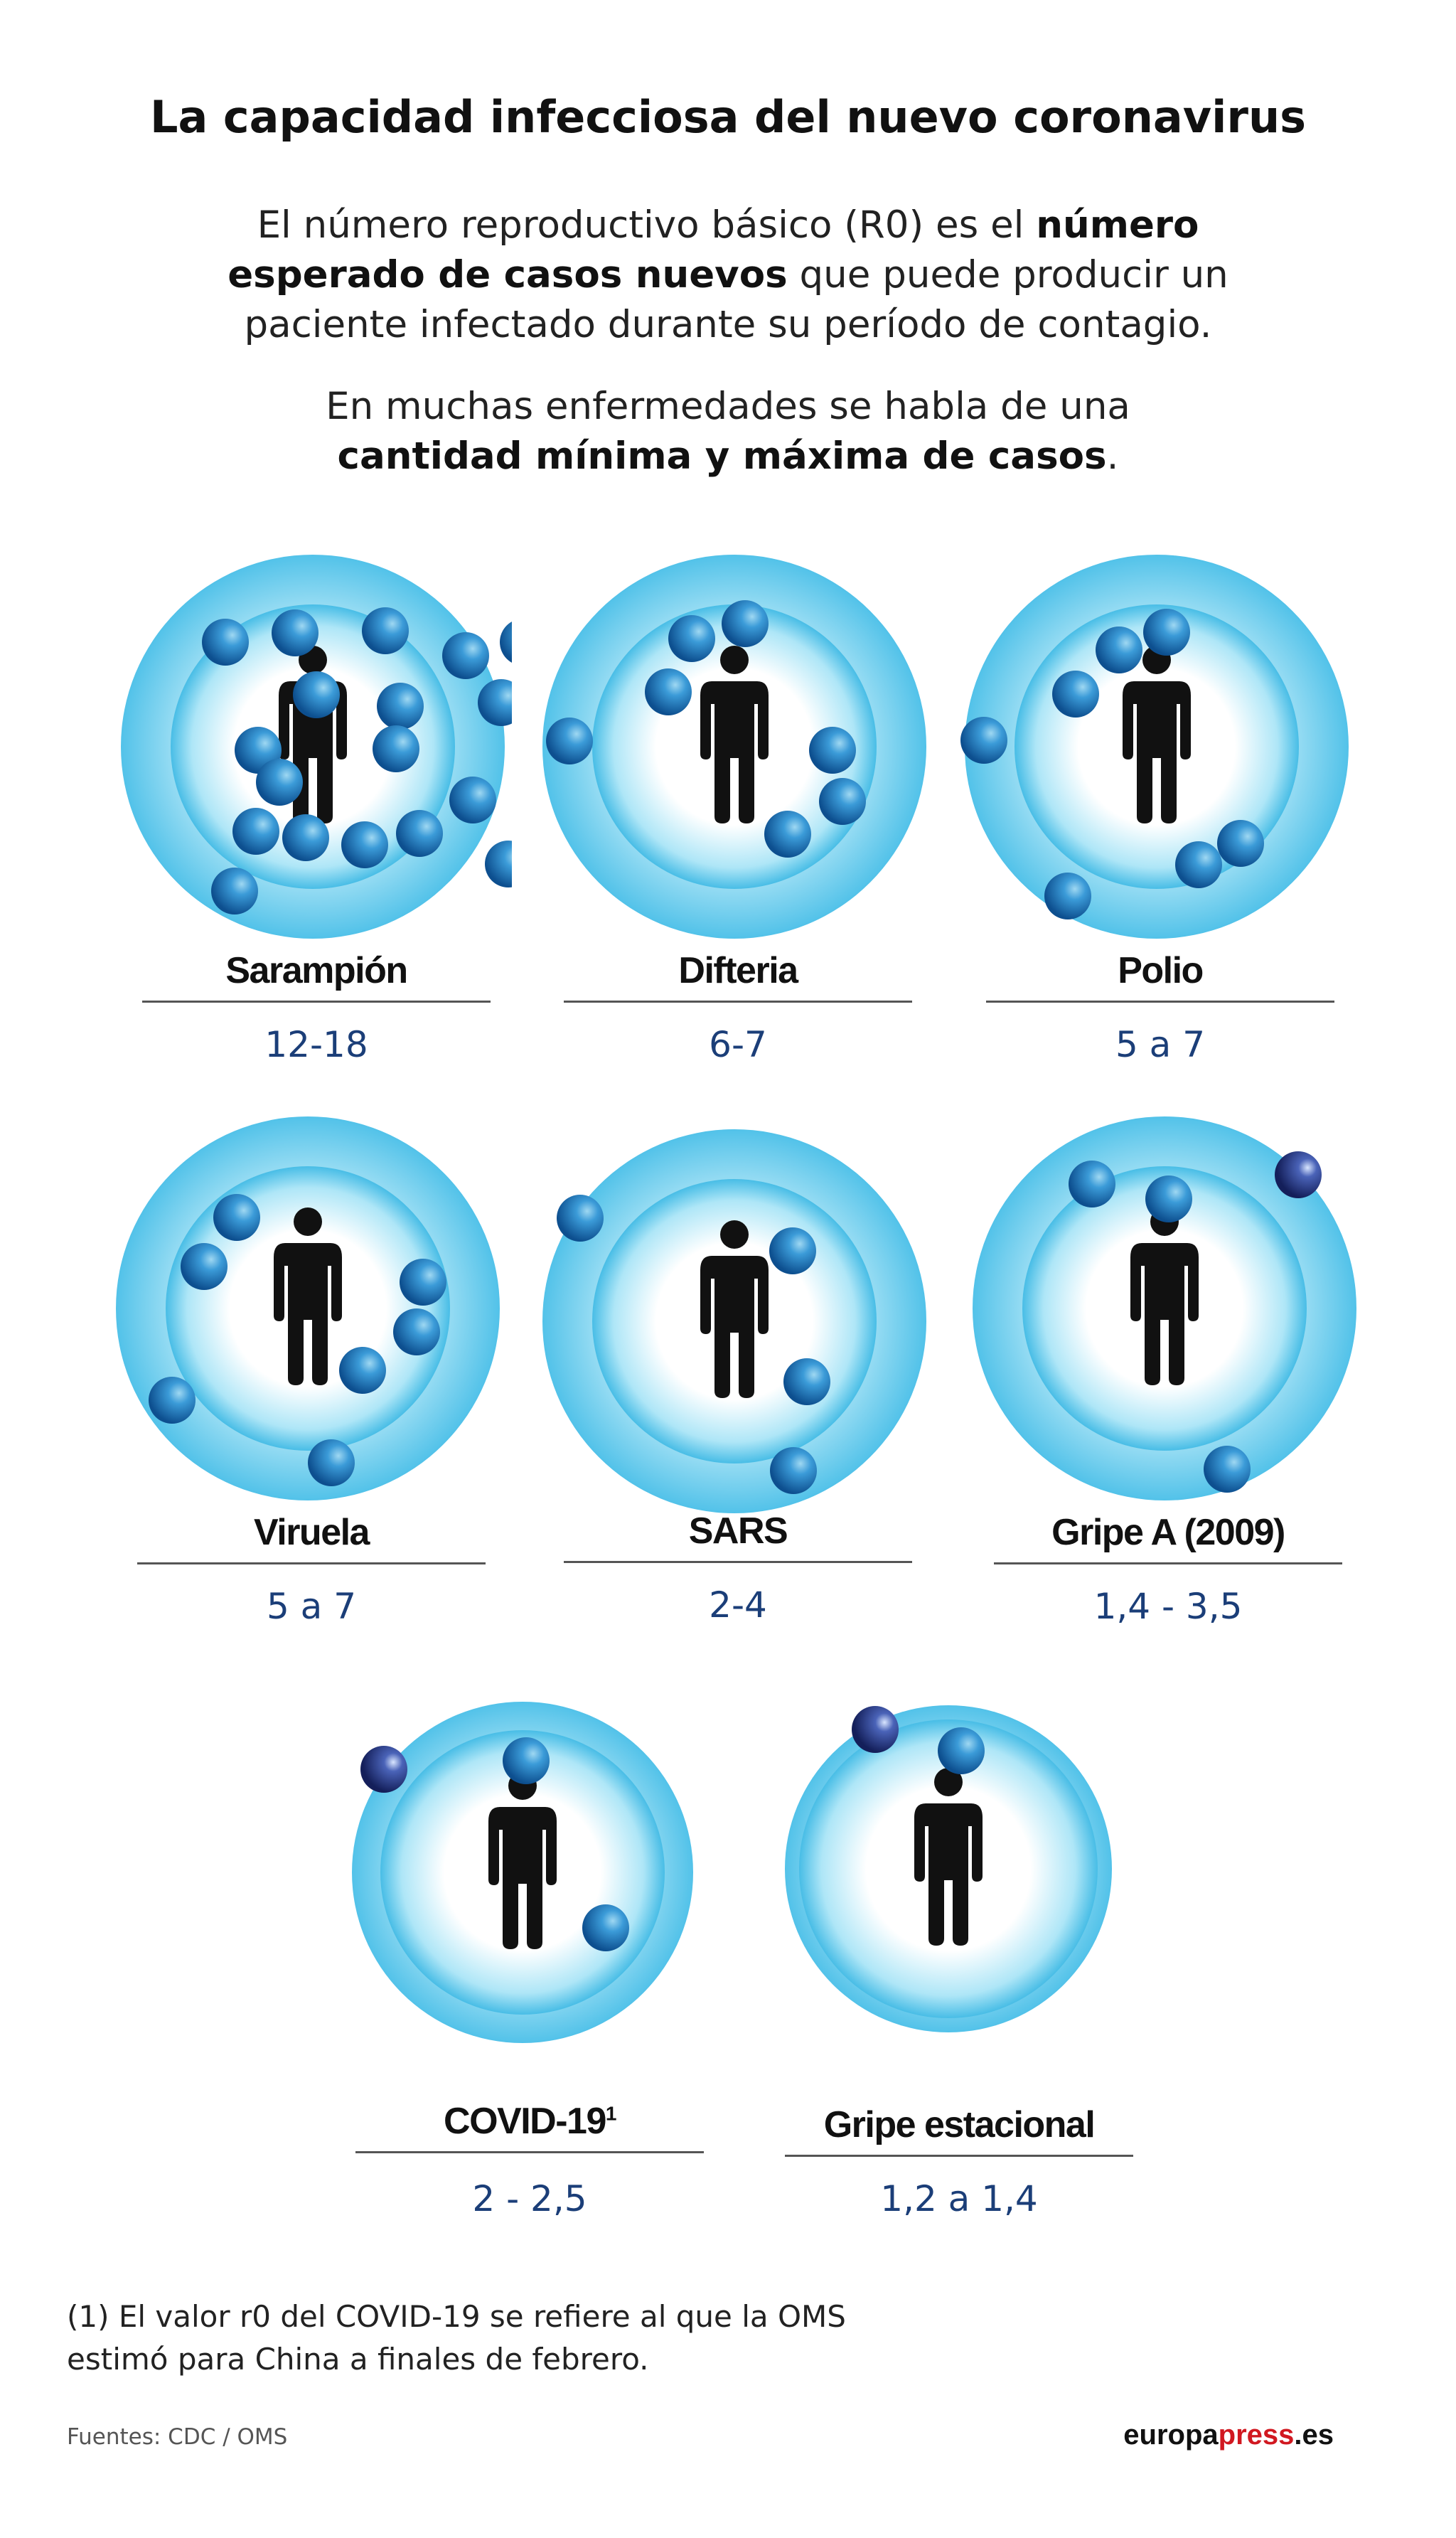 This screenshot has width=1456, height=2538. I want to click on r0-value: 2 - 2,5, so click(530, 2198).